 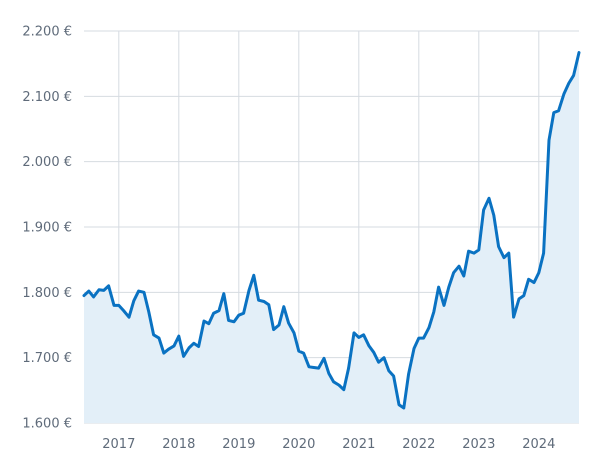 I want to click on x-tick-label: 2020, so click(x=298, y=444).